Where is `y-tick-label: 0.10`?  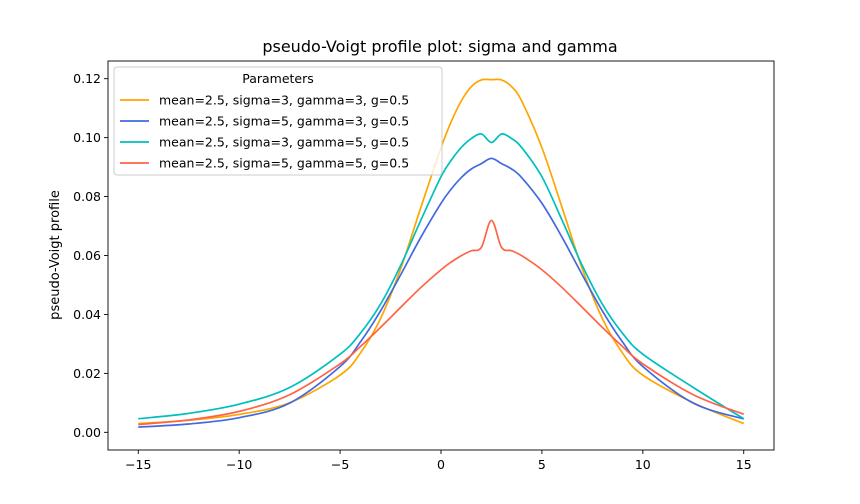 y-tick-label: 0.10 is located at coordinates (87, 137).